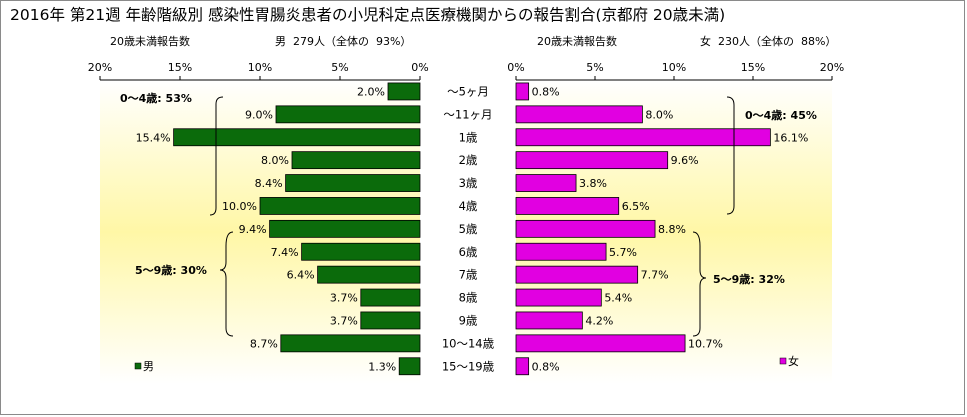 This screenshot has width=967, height=417. I want to click on male-axis-tick-label: 0%, so click(419, 67).